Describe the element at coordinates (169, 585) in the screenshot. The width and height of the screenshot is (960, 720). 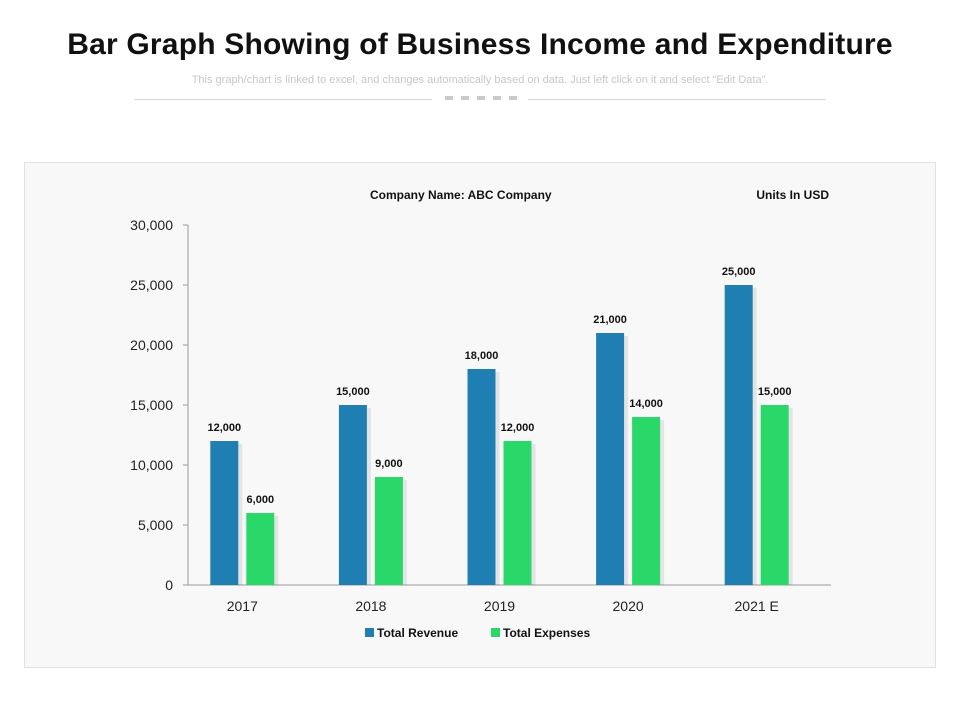
I see `y-tick-label: 0` at that location.